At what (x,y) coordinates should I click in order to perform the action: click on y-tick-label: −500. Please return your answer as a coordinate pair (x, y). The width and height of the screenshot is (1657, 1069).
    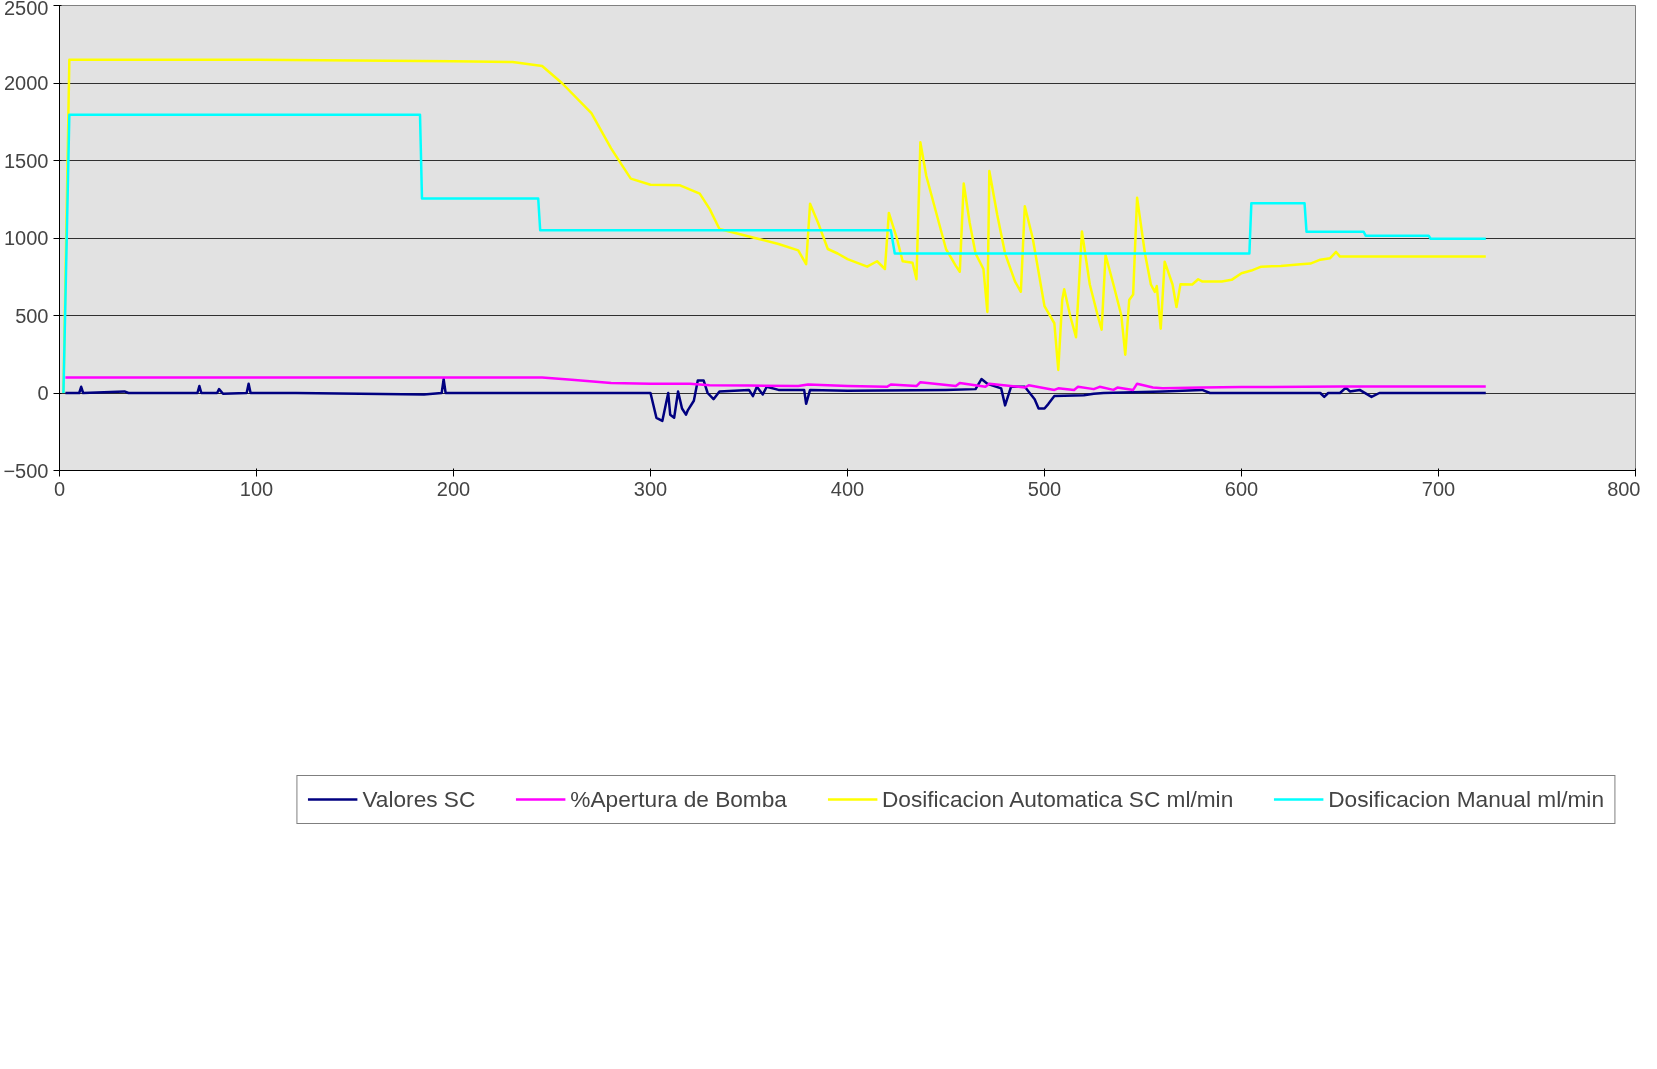
    Looking at the image, I should click on (26, 470).